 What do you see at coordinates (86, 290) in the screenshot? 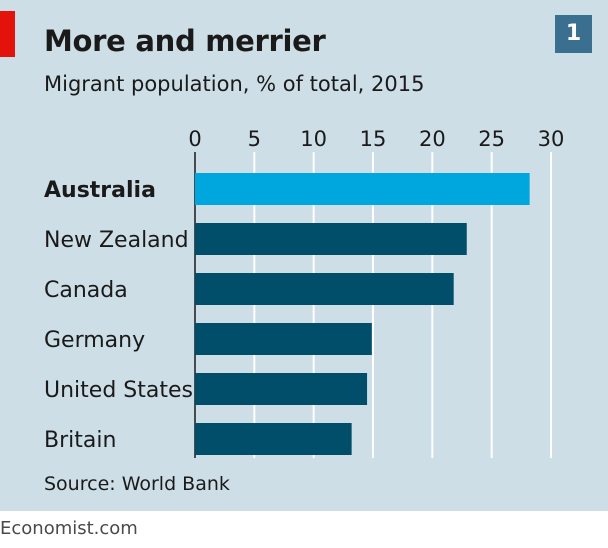
I see `category-label: Canada` at bounding box center [86, 290].